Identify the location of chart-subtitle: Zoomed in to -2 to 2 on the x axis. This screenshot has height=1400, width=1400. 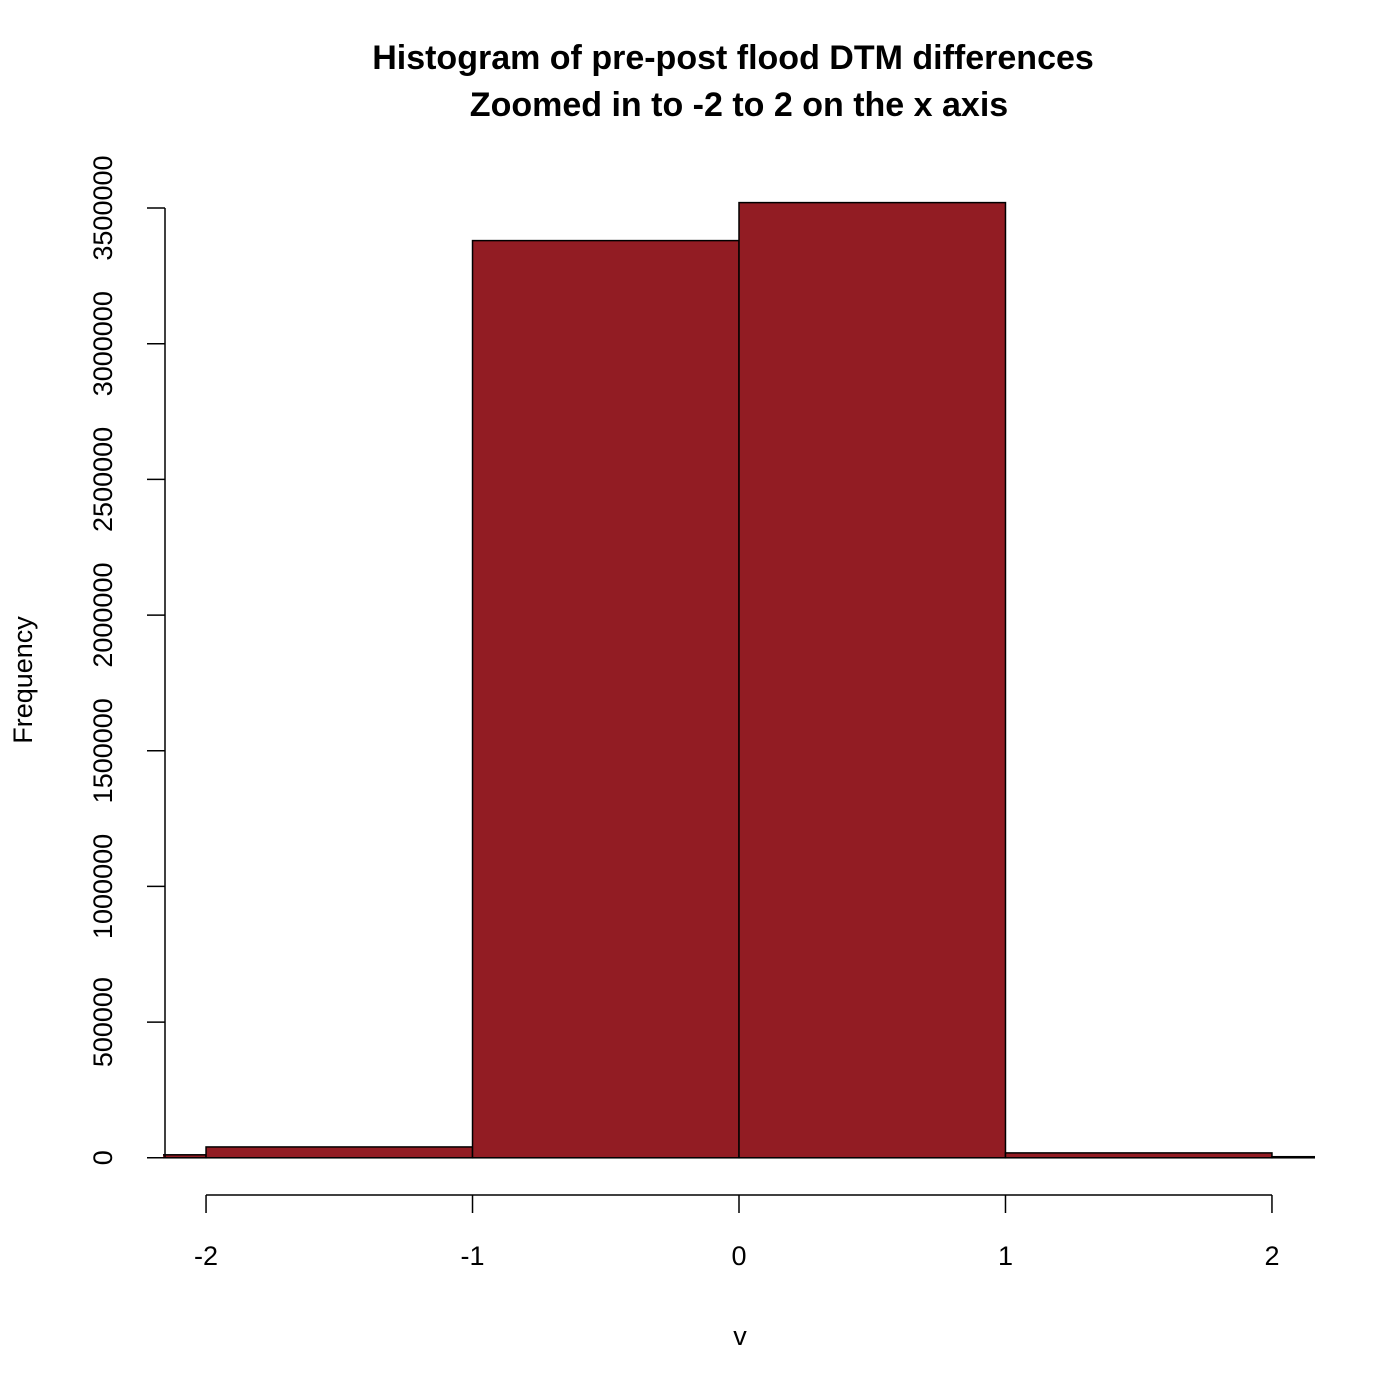
(739, 105).